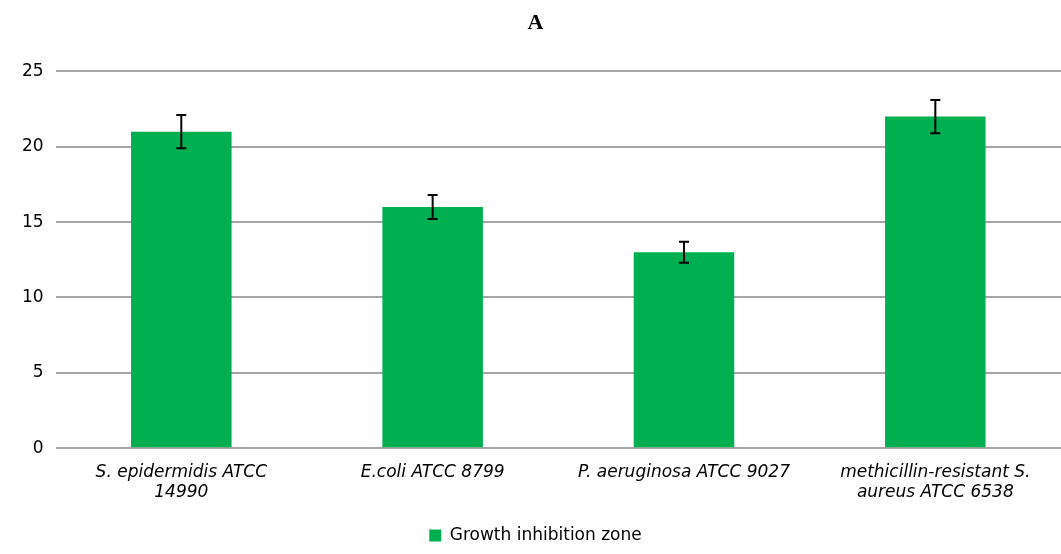  I want to click on y-tick-label: 10, so click(32, 295).